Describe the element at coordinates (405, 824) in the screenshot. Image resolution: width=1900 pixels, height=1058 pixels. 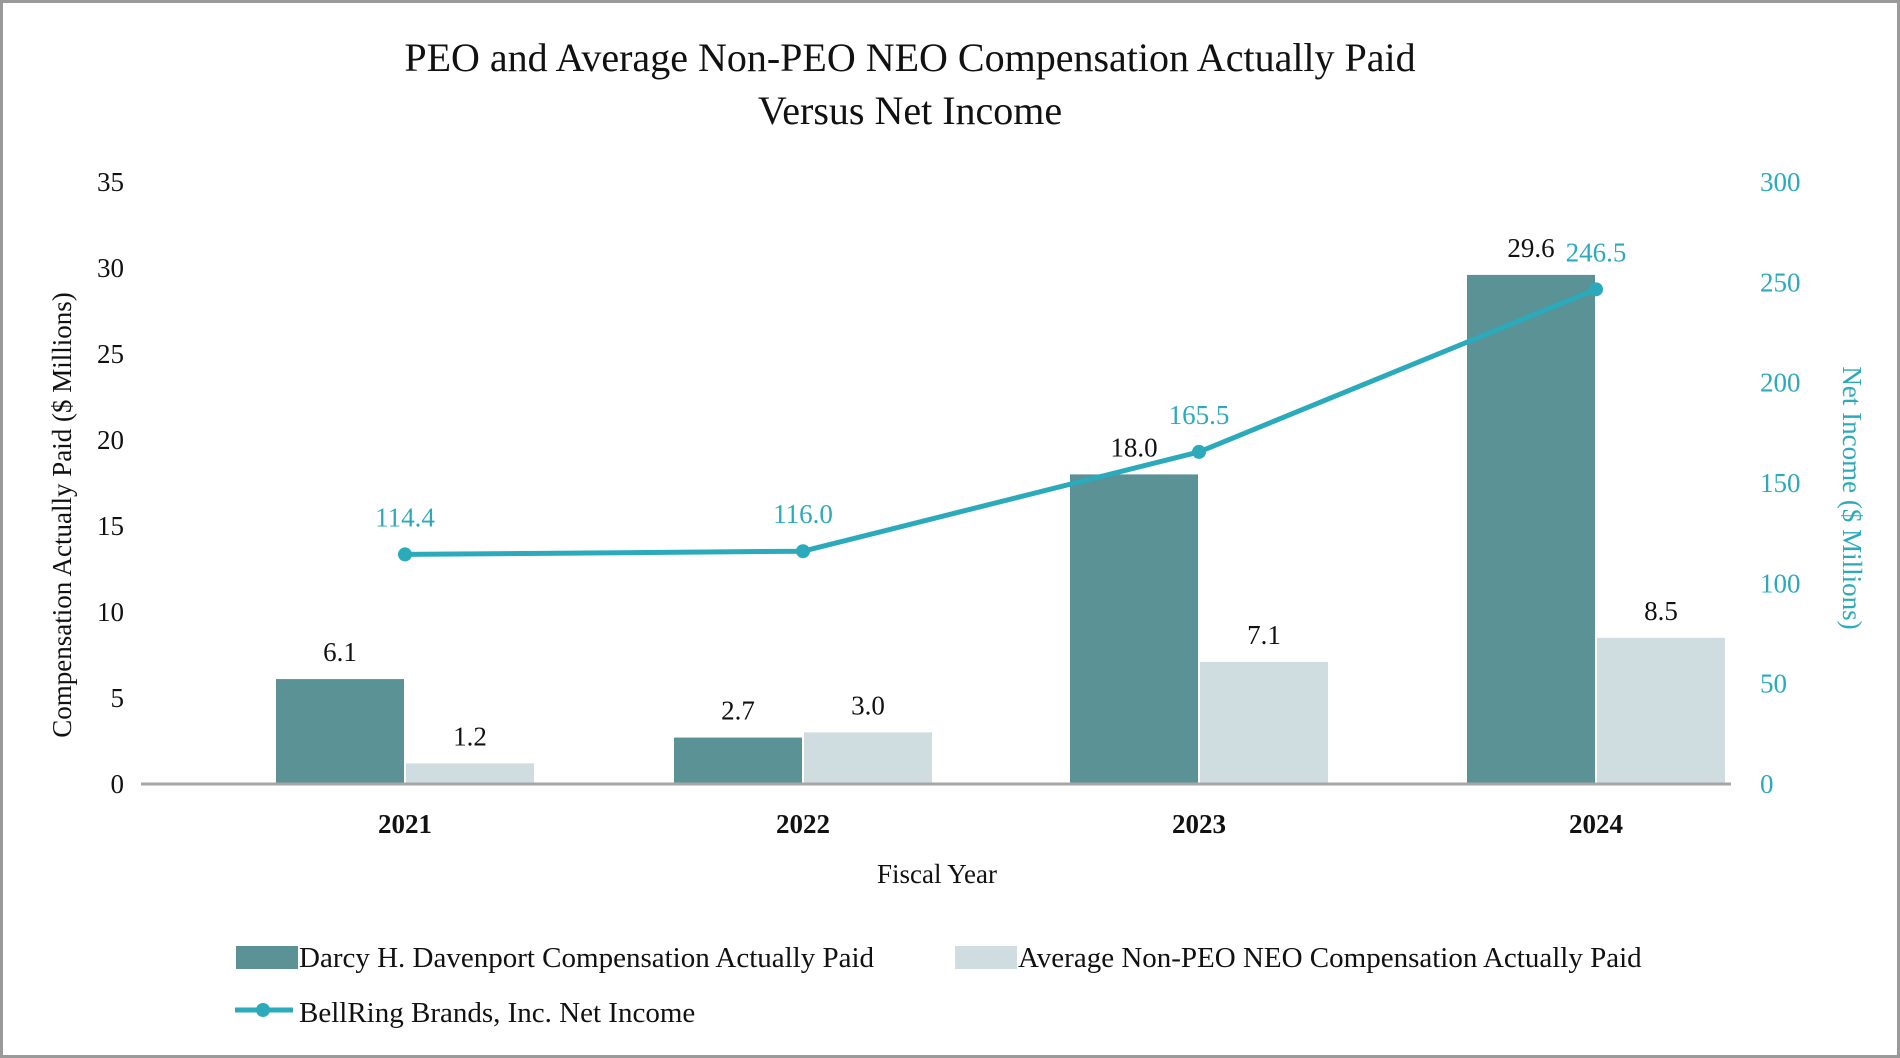
I see `x-tick-label-2021: 2021` at that location.